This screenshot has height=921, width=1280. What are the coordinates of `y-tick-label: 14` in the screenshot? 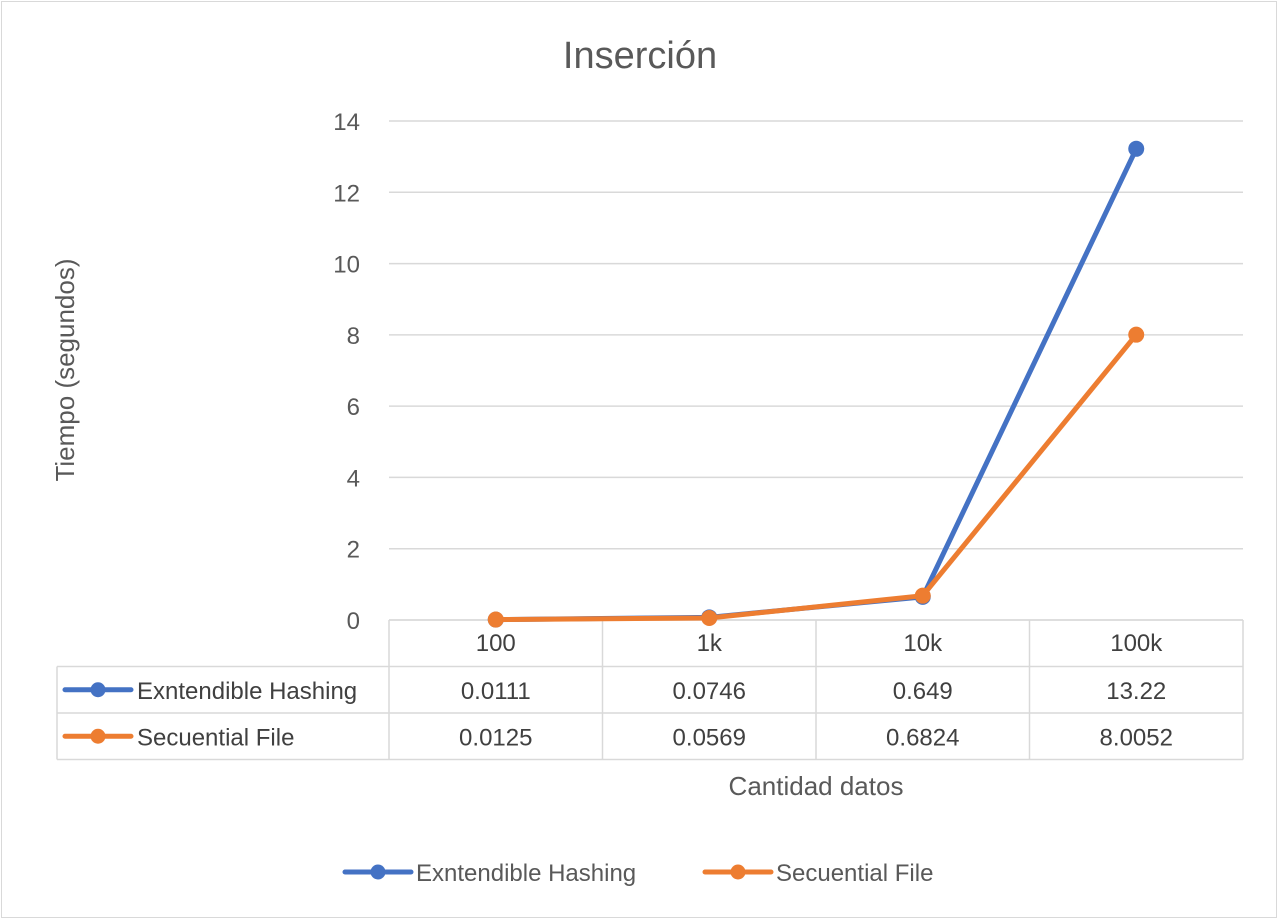 It's located at (346, 122).